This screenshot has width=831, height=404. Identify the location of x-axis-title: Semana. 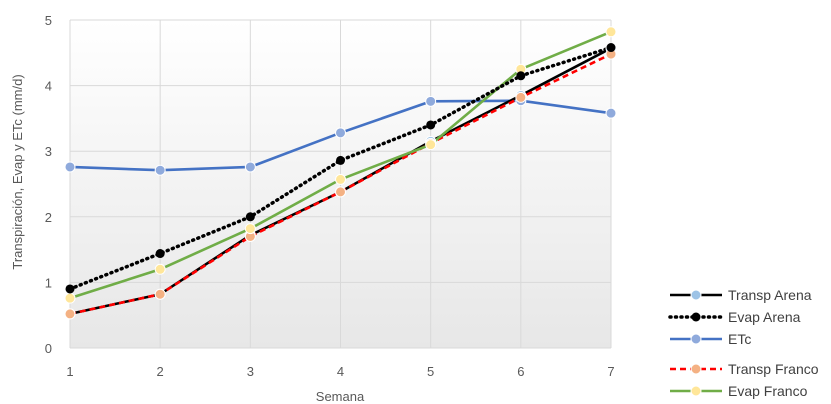
(340, 396).